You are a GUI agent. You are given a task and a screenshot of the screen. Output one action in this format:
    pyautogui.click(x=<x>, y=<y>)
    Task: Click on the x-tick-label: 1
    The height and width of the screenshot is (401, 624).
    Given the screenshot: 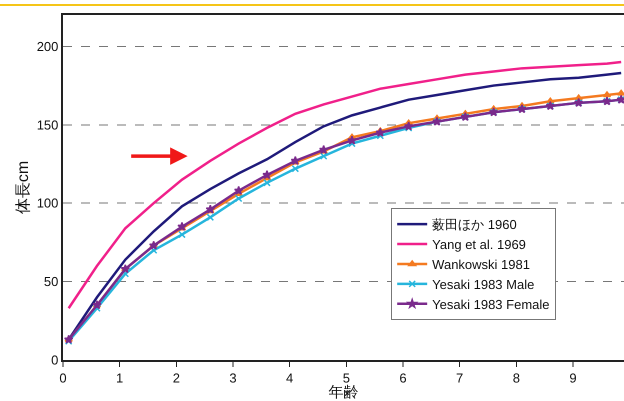 What is the action you would take?
    pyautogui.click(x=120, y=378)
    